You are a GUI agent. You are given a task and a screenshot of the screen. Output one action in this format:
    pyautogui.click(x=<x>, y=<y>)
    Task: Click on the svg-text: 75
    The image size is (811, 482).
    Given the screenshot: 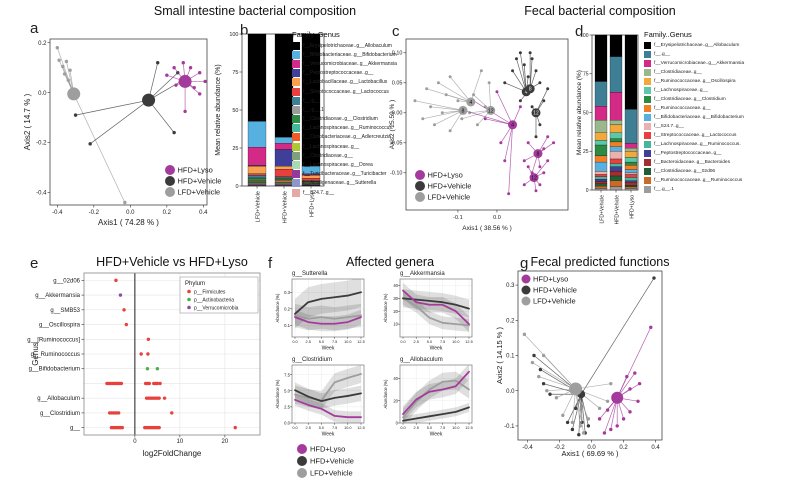 What is the action you would take?
    pyautogui.click(x=586, y=75)
    